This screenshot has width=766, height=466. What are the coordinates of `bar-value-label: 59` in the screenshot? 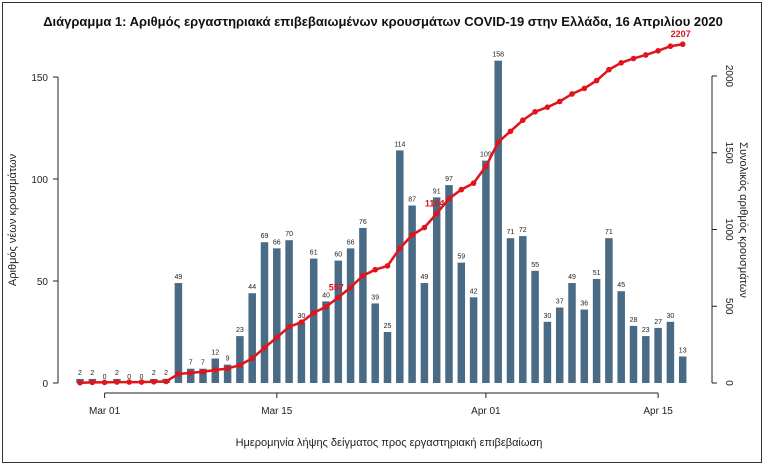 It's located at (461, 257).